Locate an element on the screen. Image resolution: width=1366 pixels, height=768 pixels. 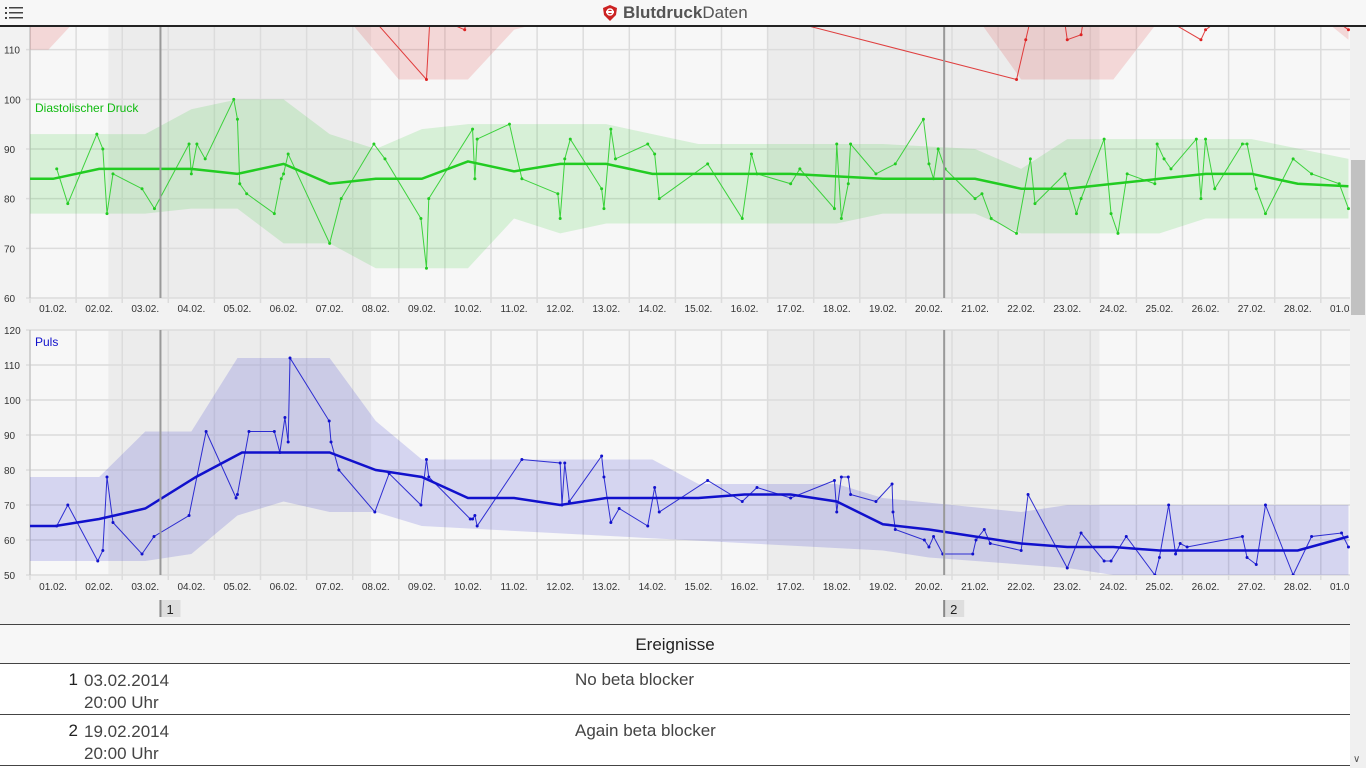
y-tick-label: 120 is located at coordinates (12, 331).